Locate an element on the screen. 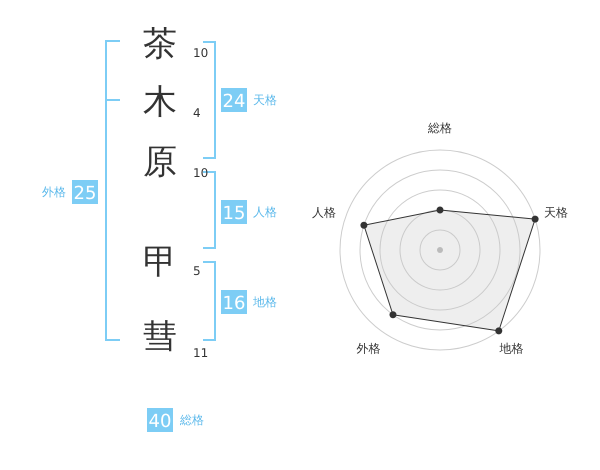 This screenshot has height=470, width=600. spoke-label: 総格 is located at coordinates (439, 128).